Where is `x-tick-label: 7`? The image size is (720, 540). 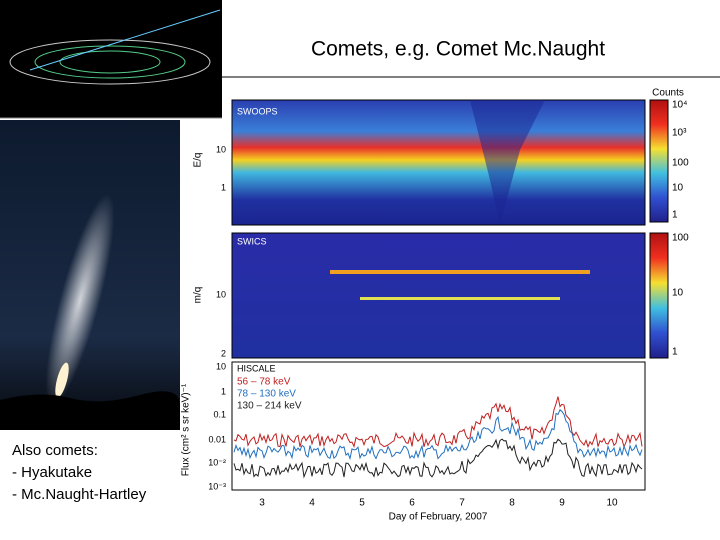
x-tick-label: 7 is located at coordinates (462, 503).